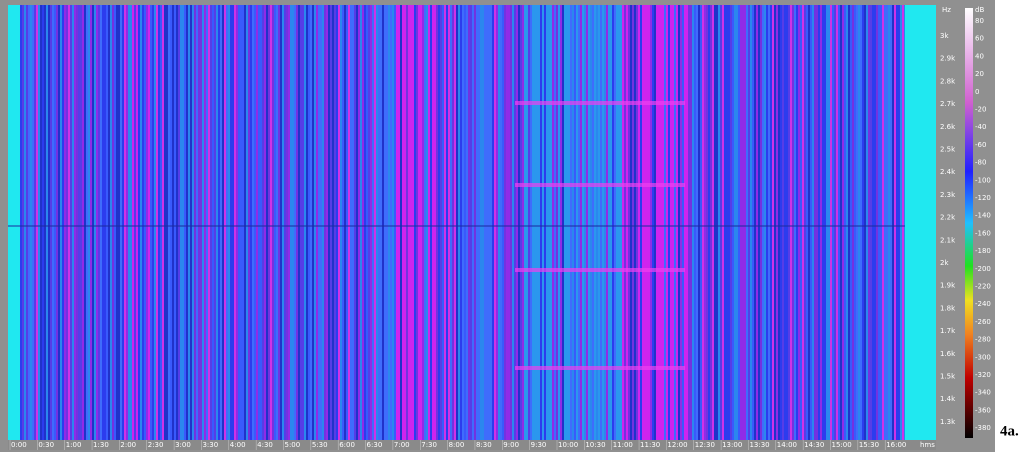  What do you see at coordinates (948, 354) in the screenshot?
I see `frequency-label: 1.6k` at bounding box center [948, 354].